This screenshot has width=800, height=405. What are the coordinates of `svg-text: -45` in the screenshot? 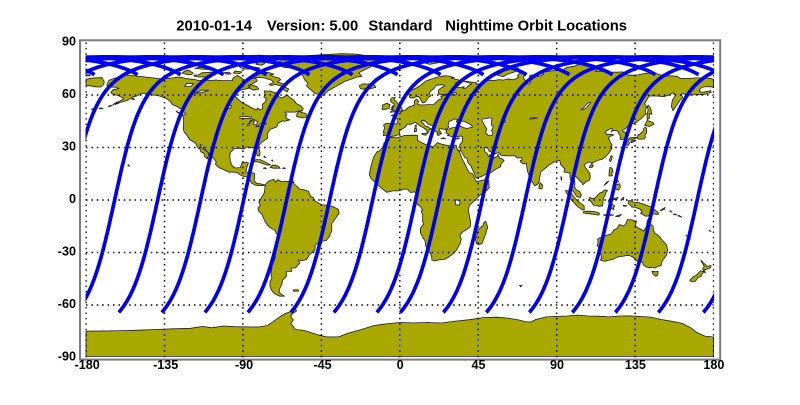 It's located at (322, 365).